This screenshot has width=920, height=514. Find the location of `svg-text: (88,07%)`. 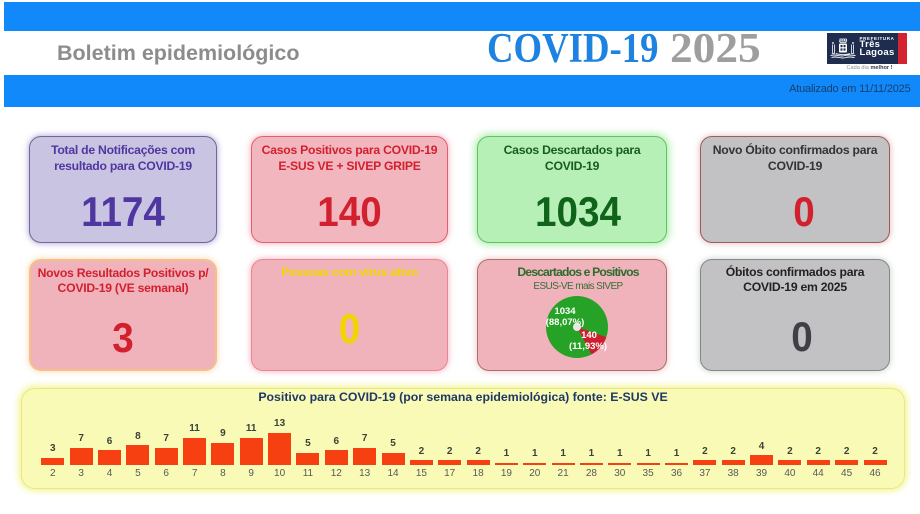

svg-text: (88,07%) is located at coordinates (565, 322).